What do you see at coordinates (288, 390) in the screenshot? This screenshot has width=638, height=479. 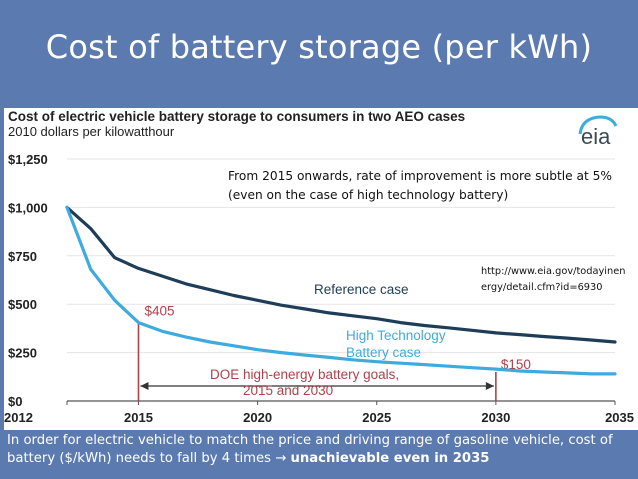 I see `goal-label-line2: 2015 and 2030` at bounding box center [288, 390].